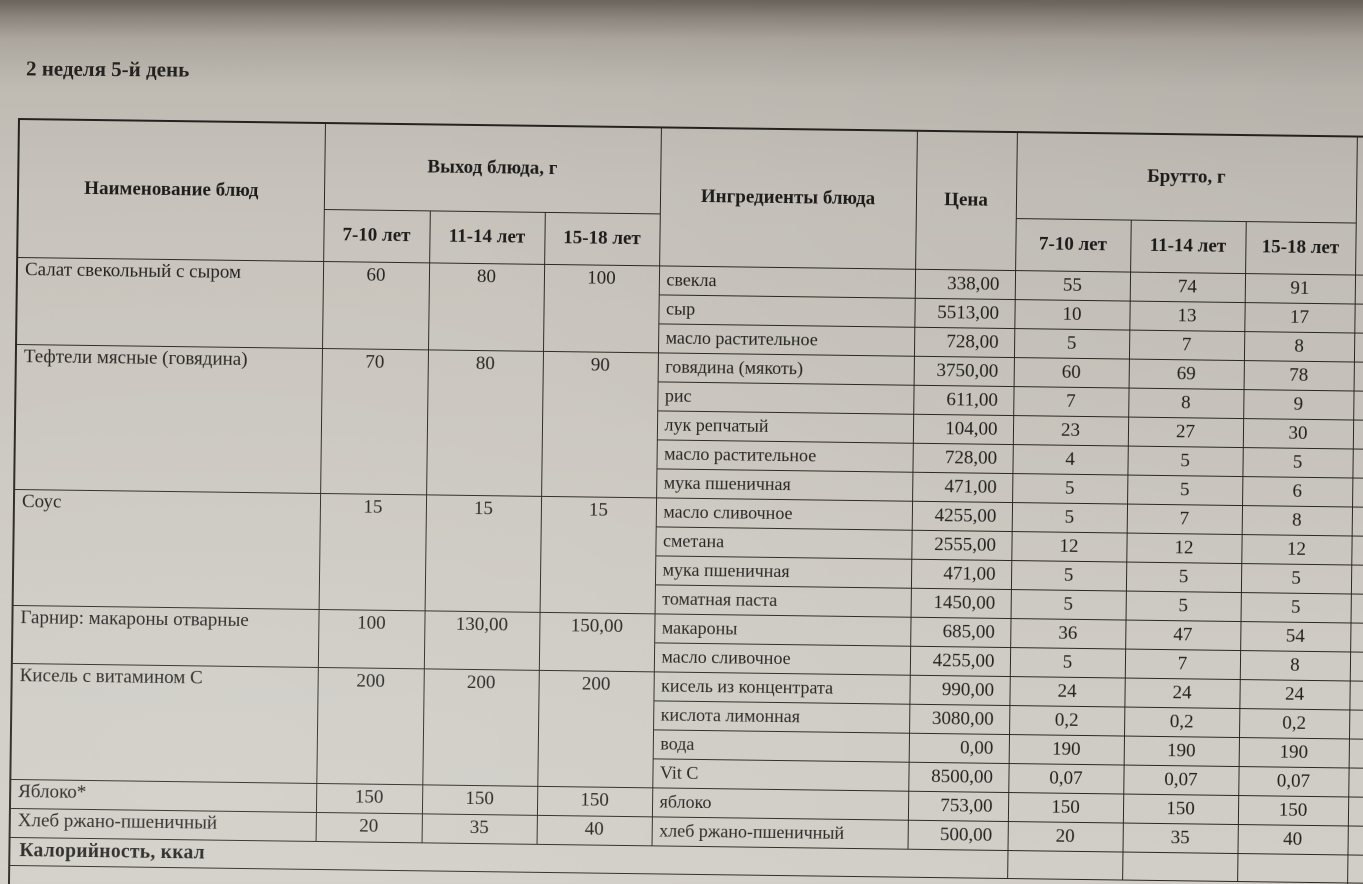 The width and height of the screenshot is (1363, 884). What do you see at coordinates (960, 603) in the screenshot?
I see `price-cell: 1450,00` at bounding box center [960, 603].